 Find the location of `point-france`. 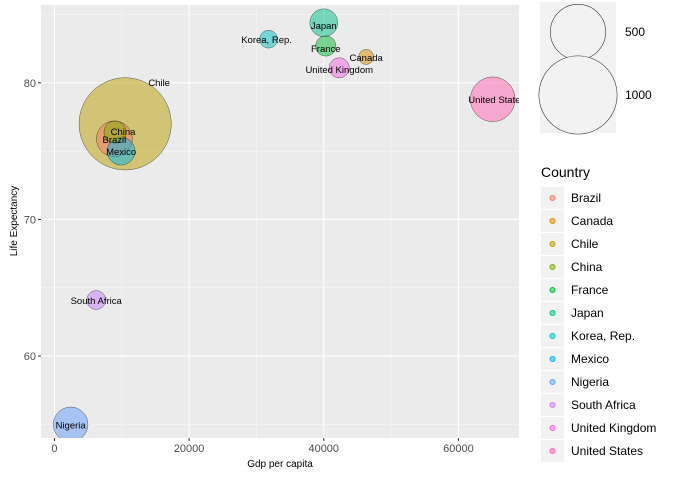

point-france is located at coordinates (326, 46).